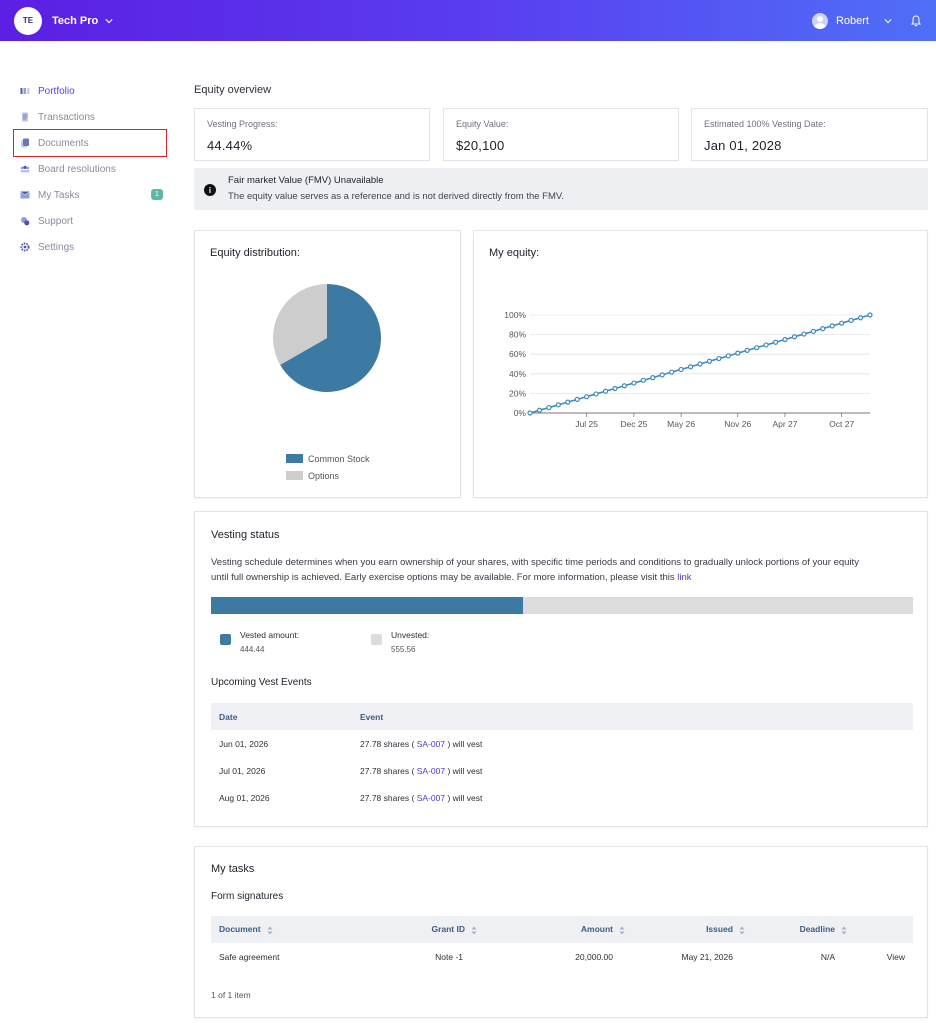 Image resolution: width=936 pixels, height=1023 pixels. I want to click on task-view-link: View, so click(895, 956).